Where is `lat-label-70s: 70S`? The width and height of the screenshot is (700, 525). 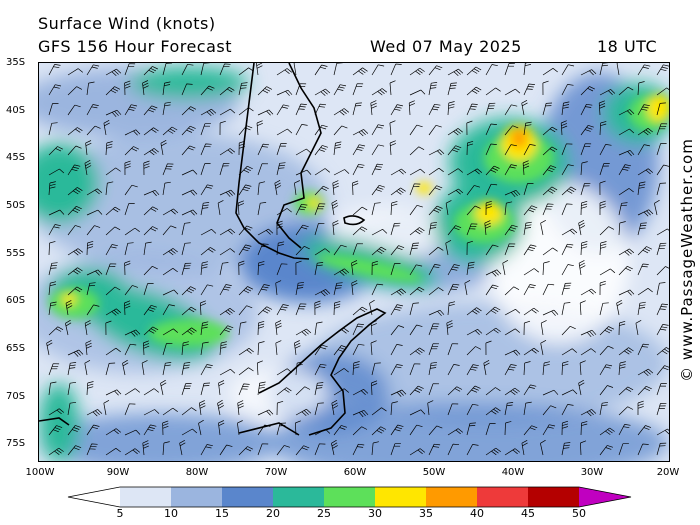
lat-label-70s: 70S is located at coordinates (16, 396).